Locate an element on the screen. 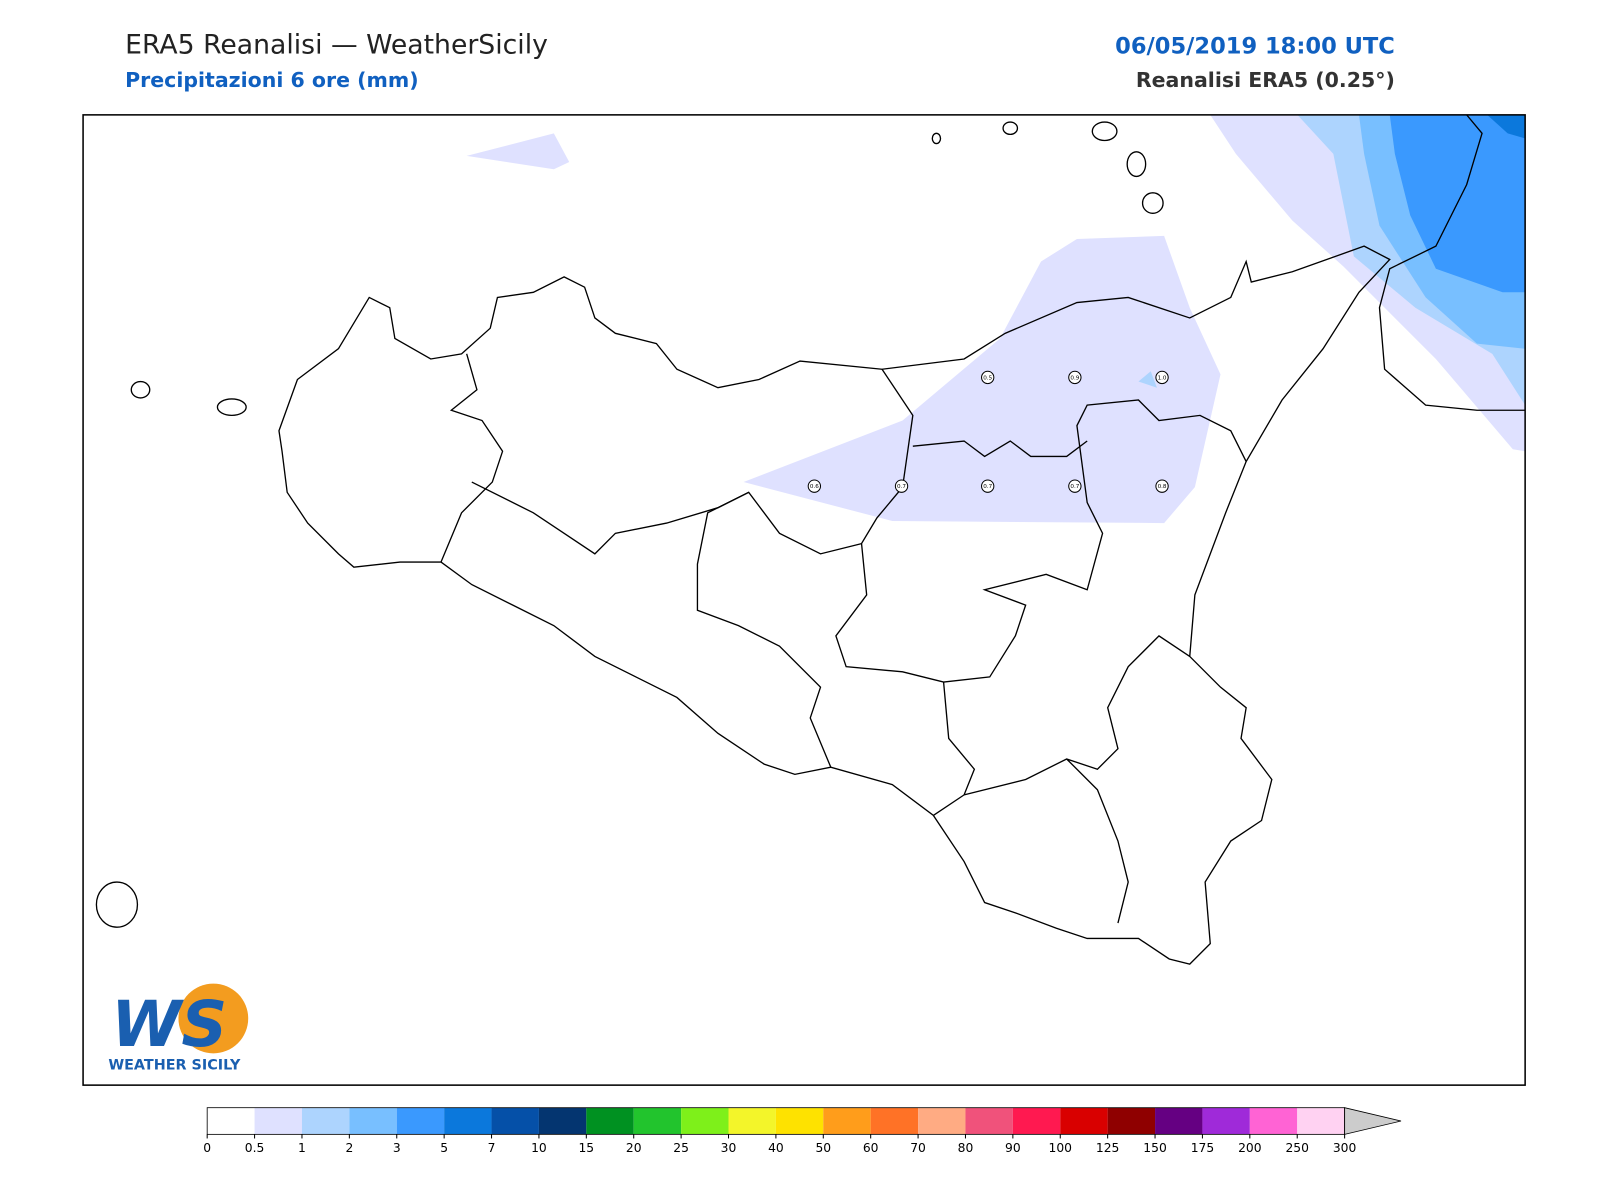  colorbar-label: 60 is located at coordinates (871, 1148).